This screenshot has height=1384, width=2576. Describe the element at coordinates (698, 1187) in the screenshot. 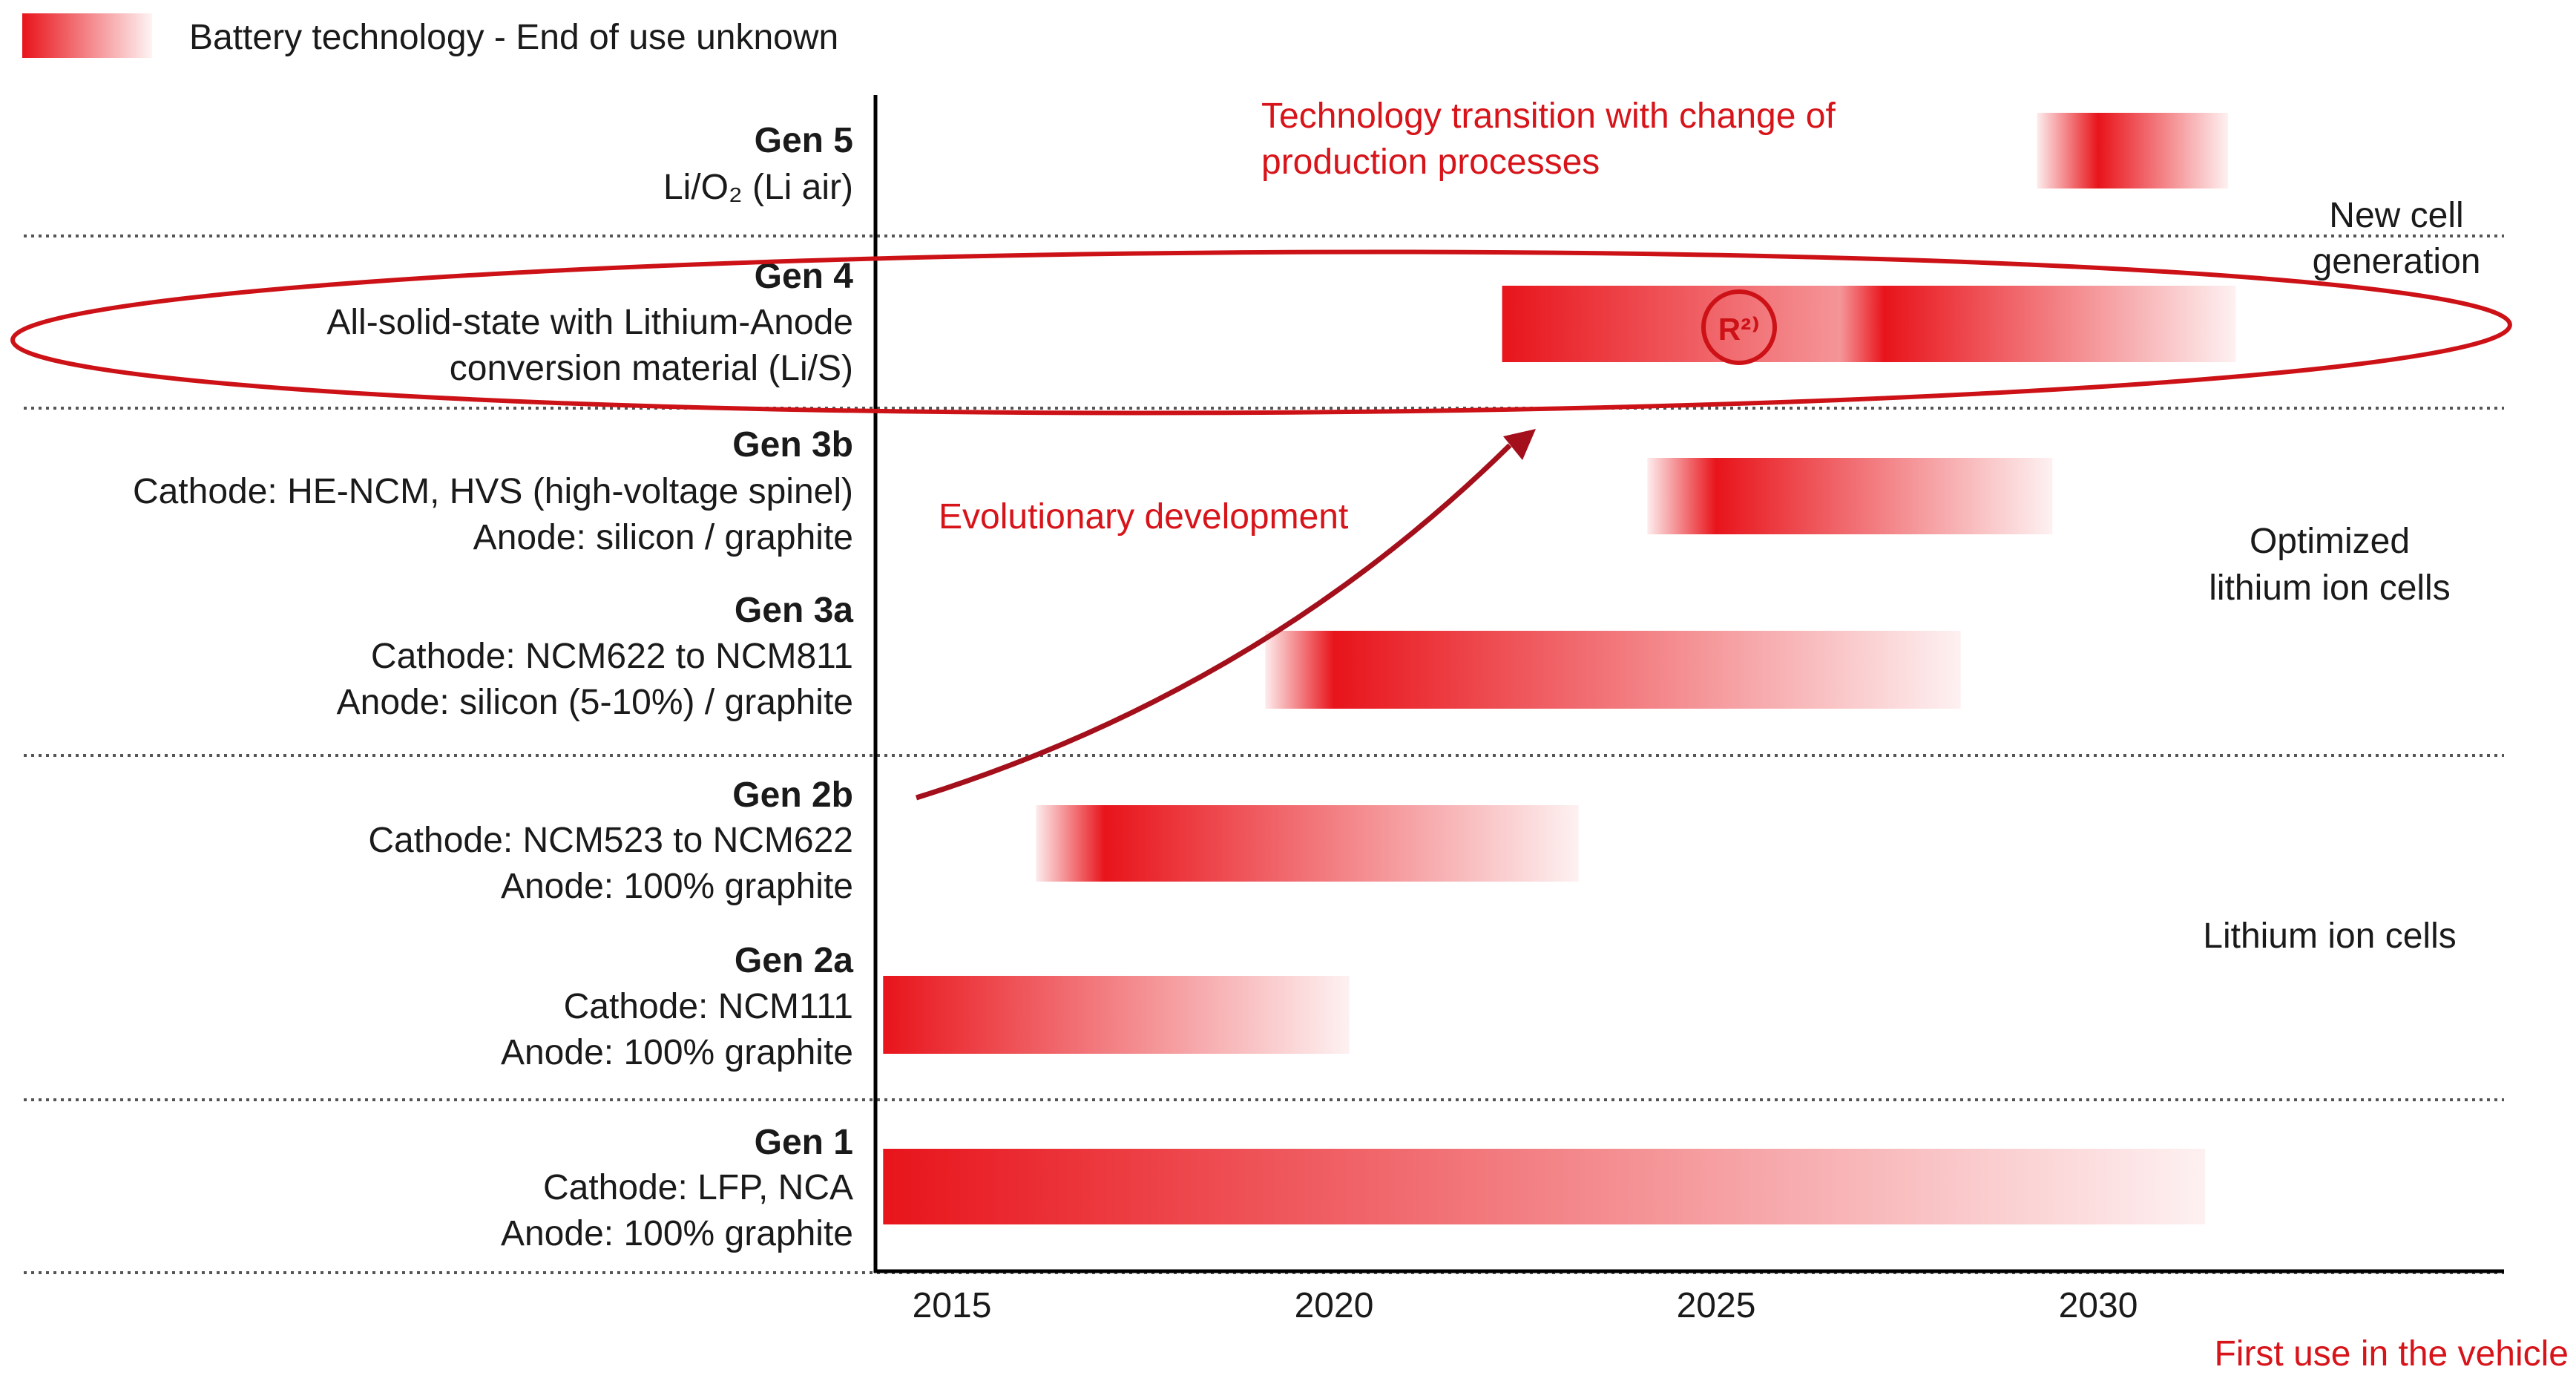

I see `gen1-desc-line: Cathode: LFP, NCA` at that location.